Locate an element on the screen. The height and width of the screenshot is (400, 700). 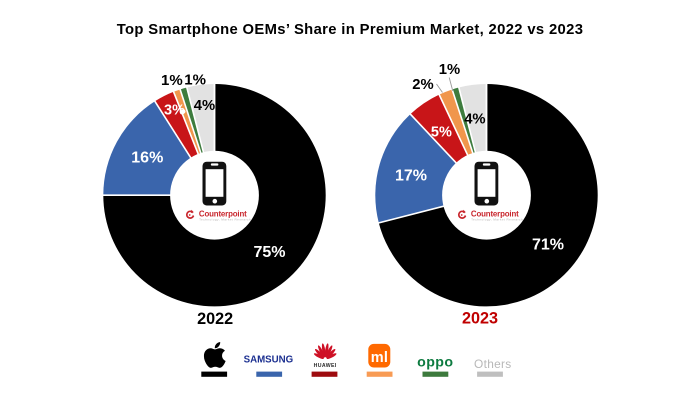
svg-text: 3% is located at coordinates (174, 111).